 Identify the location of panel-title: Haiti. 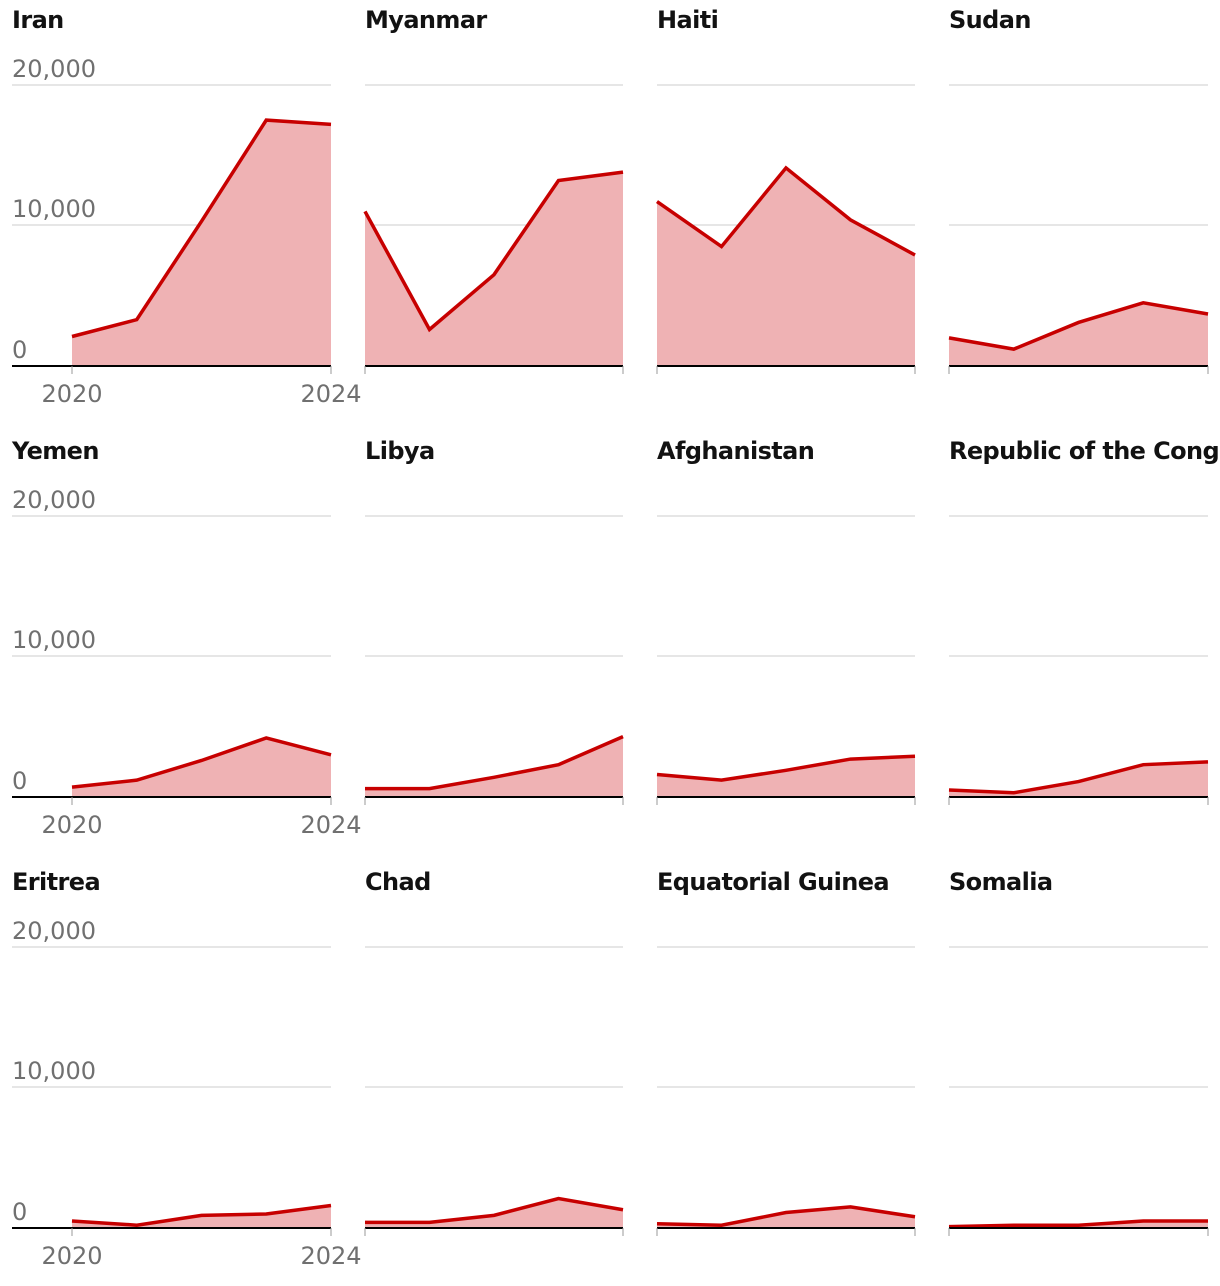
(688, 20).